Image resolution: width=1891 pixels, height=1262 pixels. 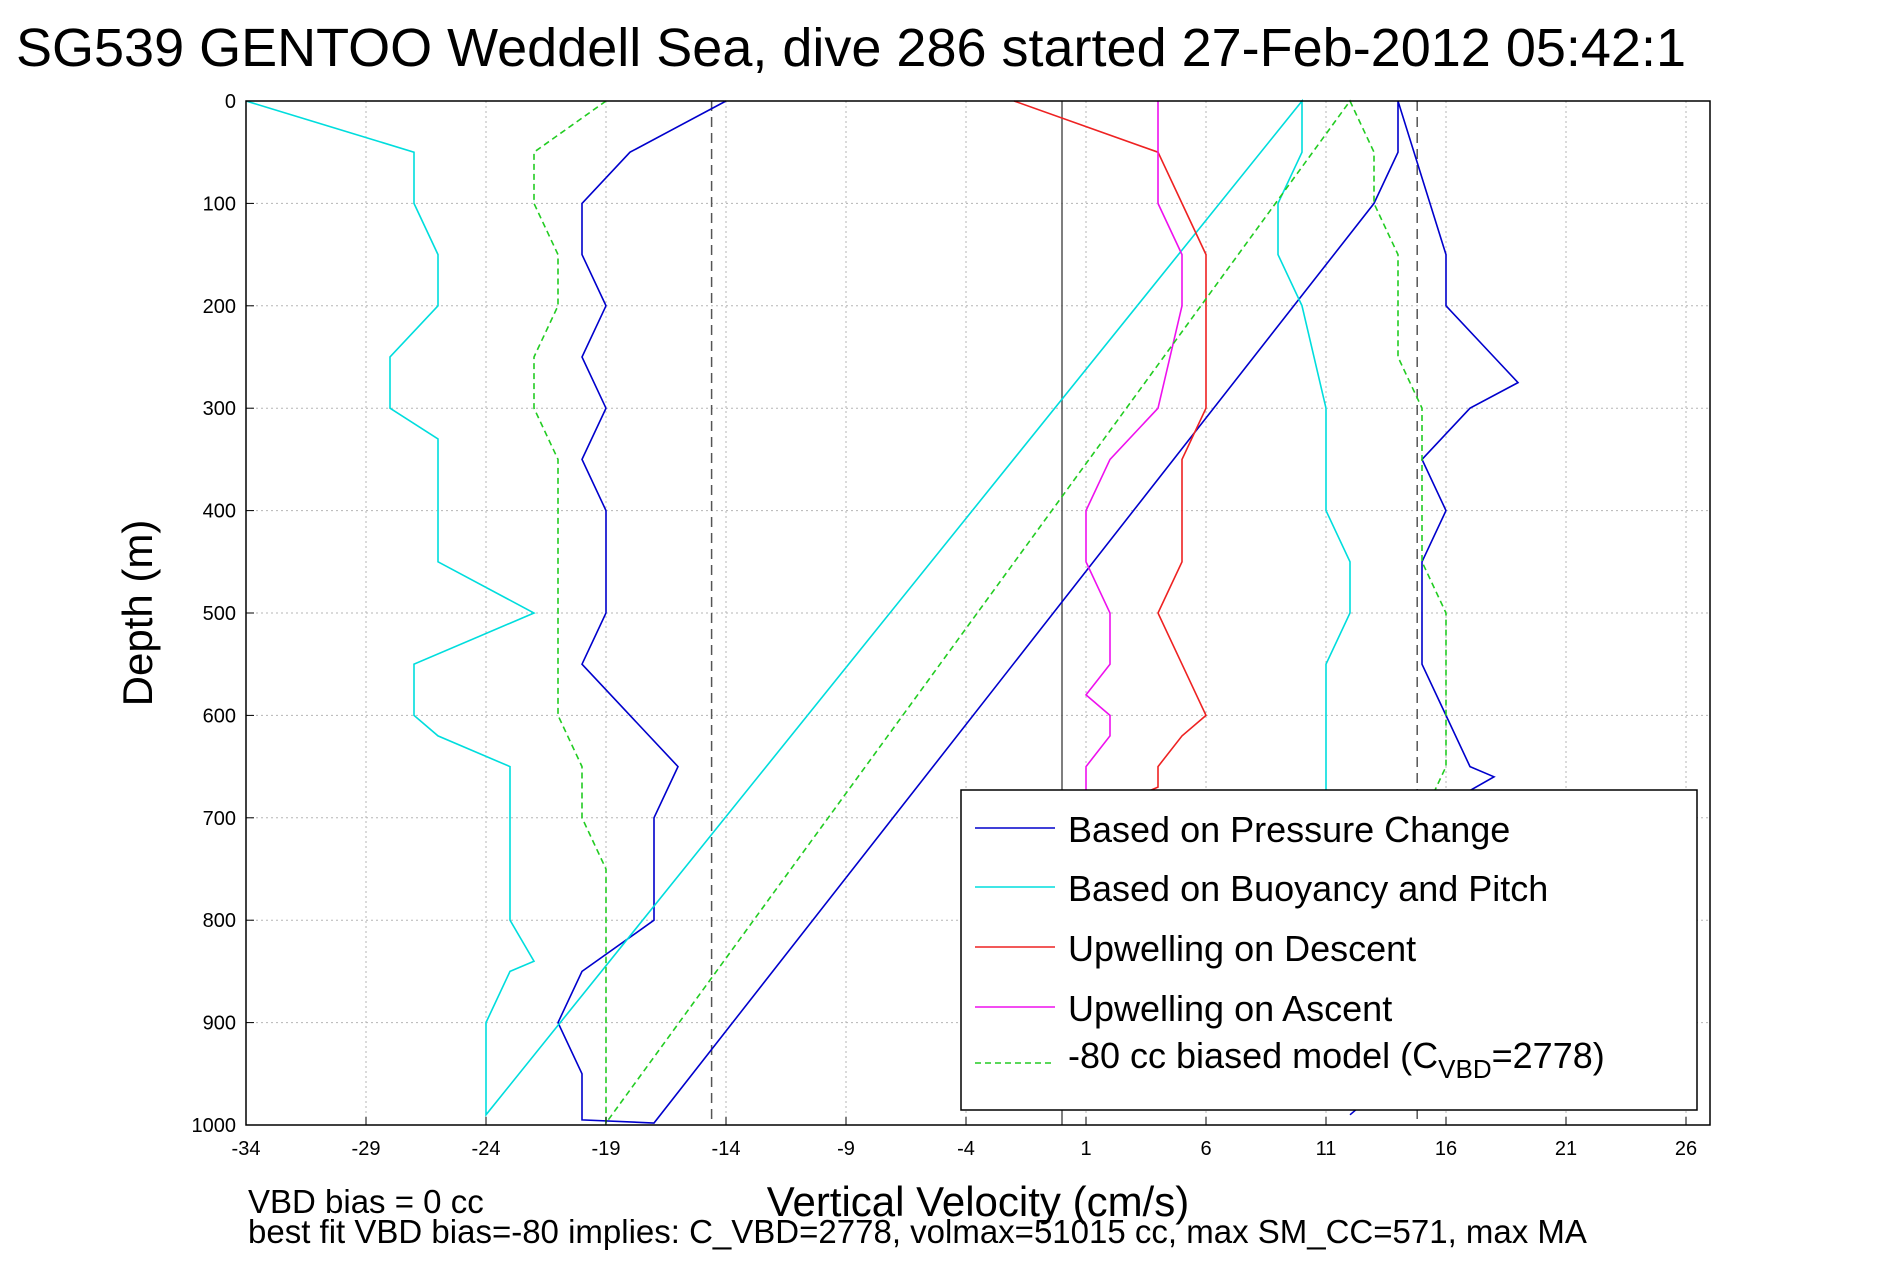 I want to click on y-tick-label: 800, so click(x=219, y=921).